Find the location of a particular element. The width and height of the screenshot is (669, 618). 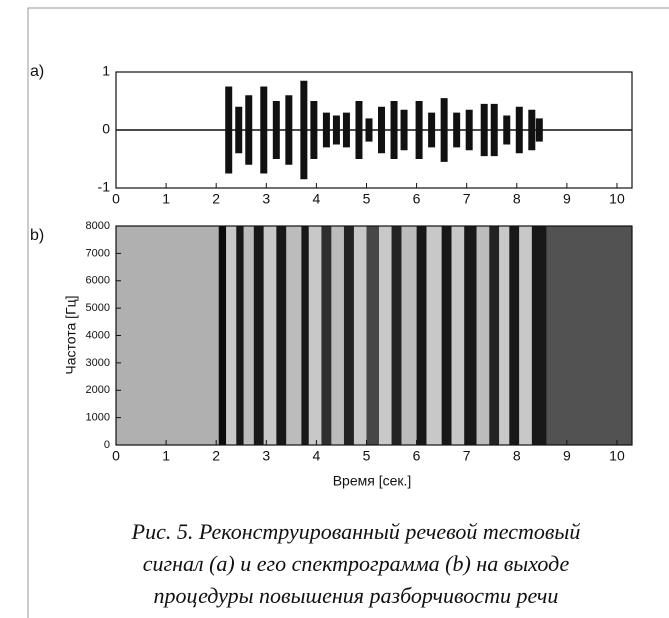

y-tick-label: -1 is located at coordinates (104, 187).